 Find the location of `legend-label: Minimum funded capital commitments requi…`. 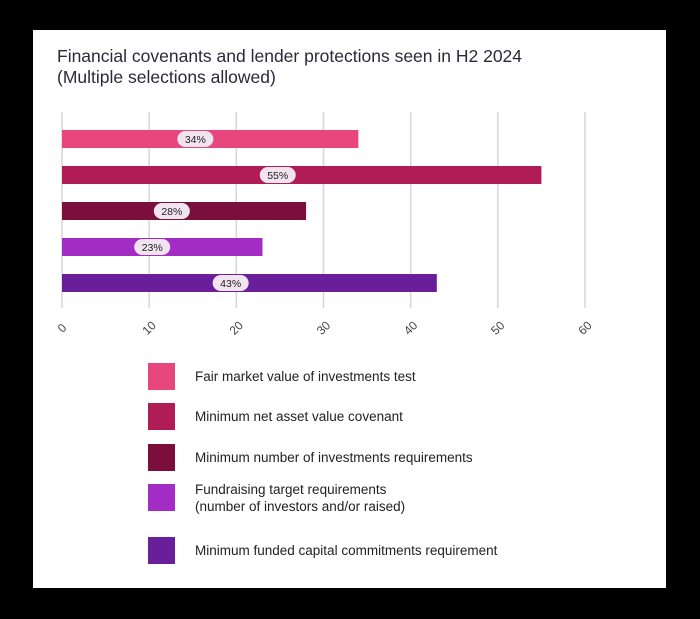

legend-label: Minimum funded capital commitments requi… is located at coordinates (346, 550).